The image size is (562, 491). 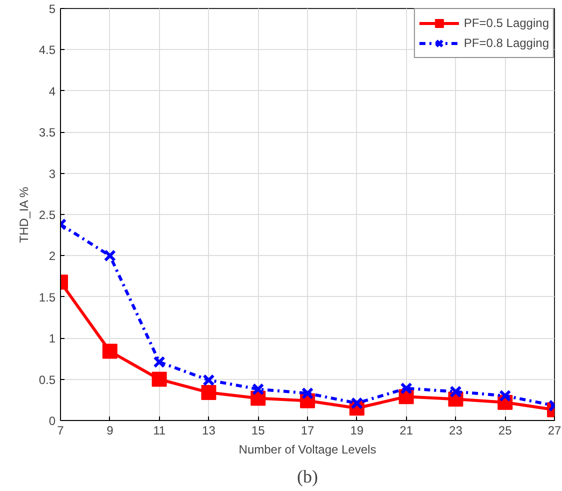 I want to click on y-tick-label: 1, so click(x=52, y=339).